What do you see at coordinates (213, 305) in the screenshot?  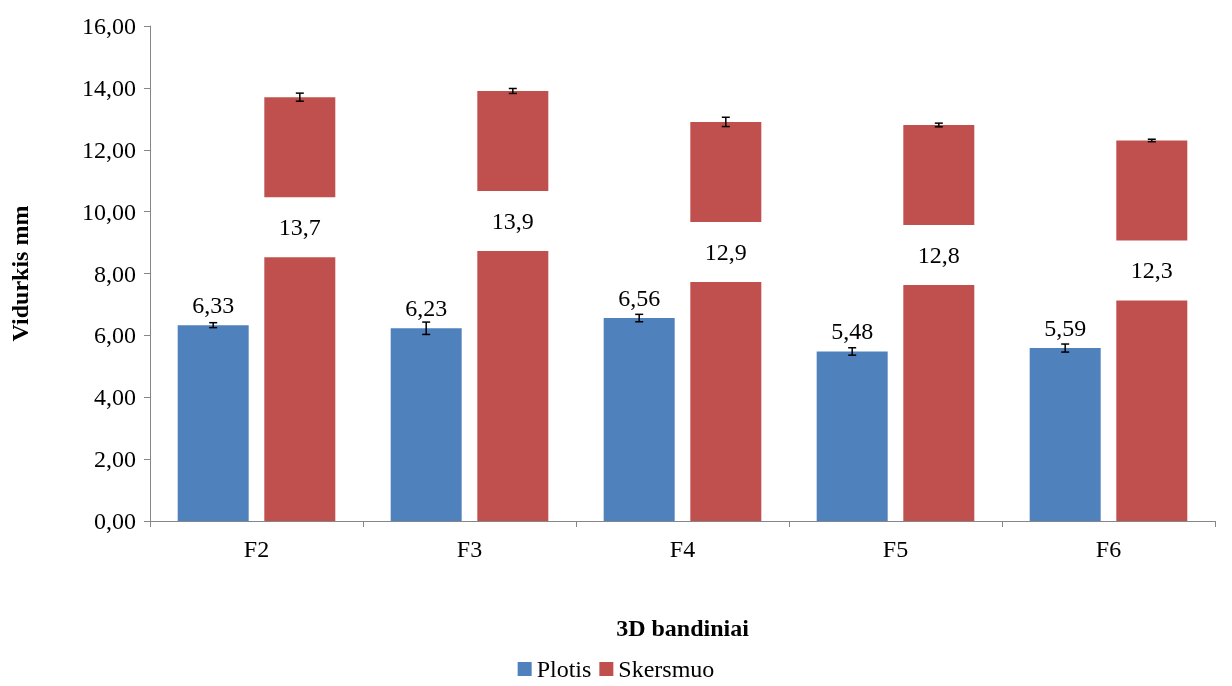 I see `data-label: 6,33` at bounding box center [213, 305].